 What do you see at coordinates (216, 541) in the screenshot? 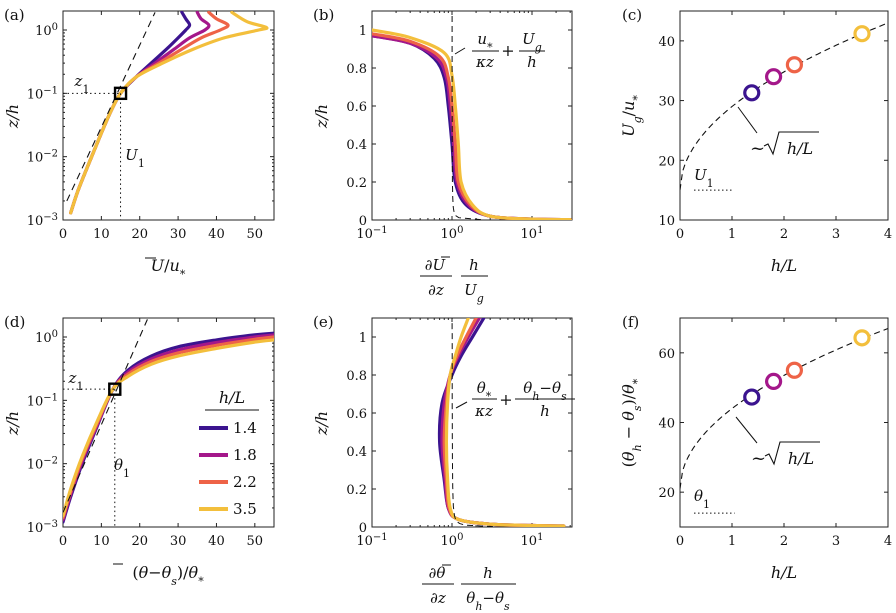
I see `x-tick-label: 40` at bounding box center [216, 541].